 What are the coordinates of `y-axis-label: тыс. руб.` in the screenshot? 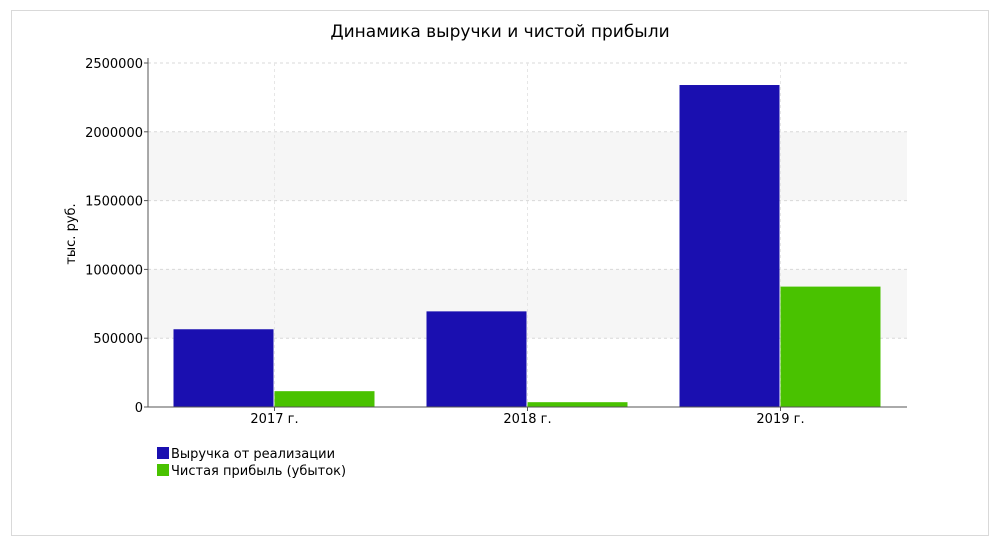 It's located at (71, 233).